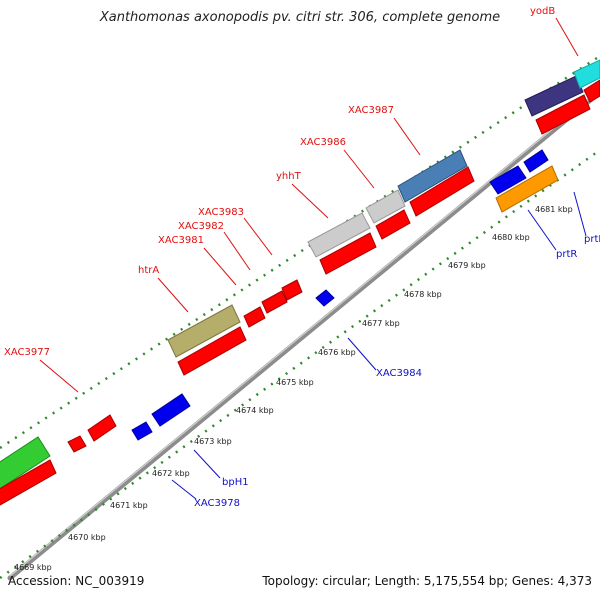 This screenshot has width=600, height=600. What do you see at coordinates (371, 110) in the screenshot?
I see `gene-label-XAC3987: XAC3987` at bounding box center [371, 110].